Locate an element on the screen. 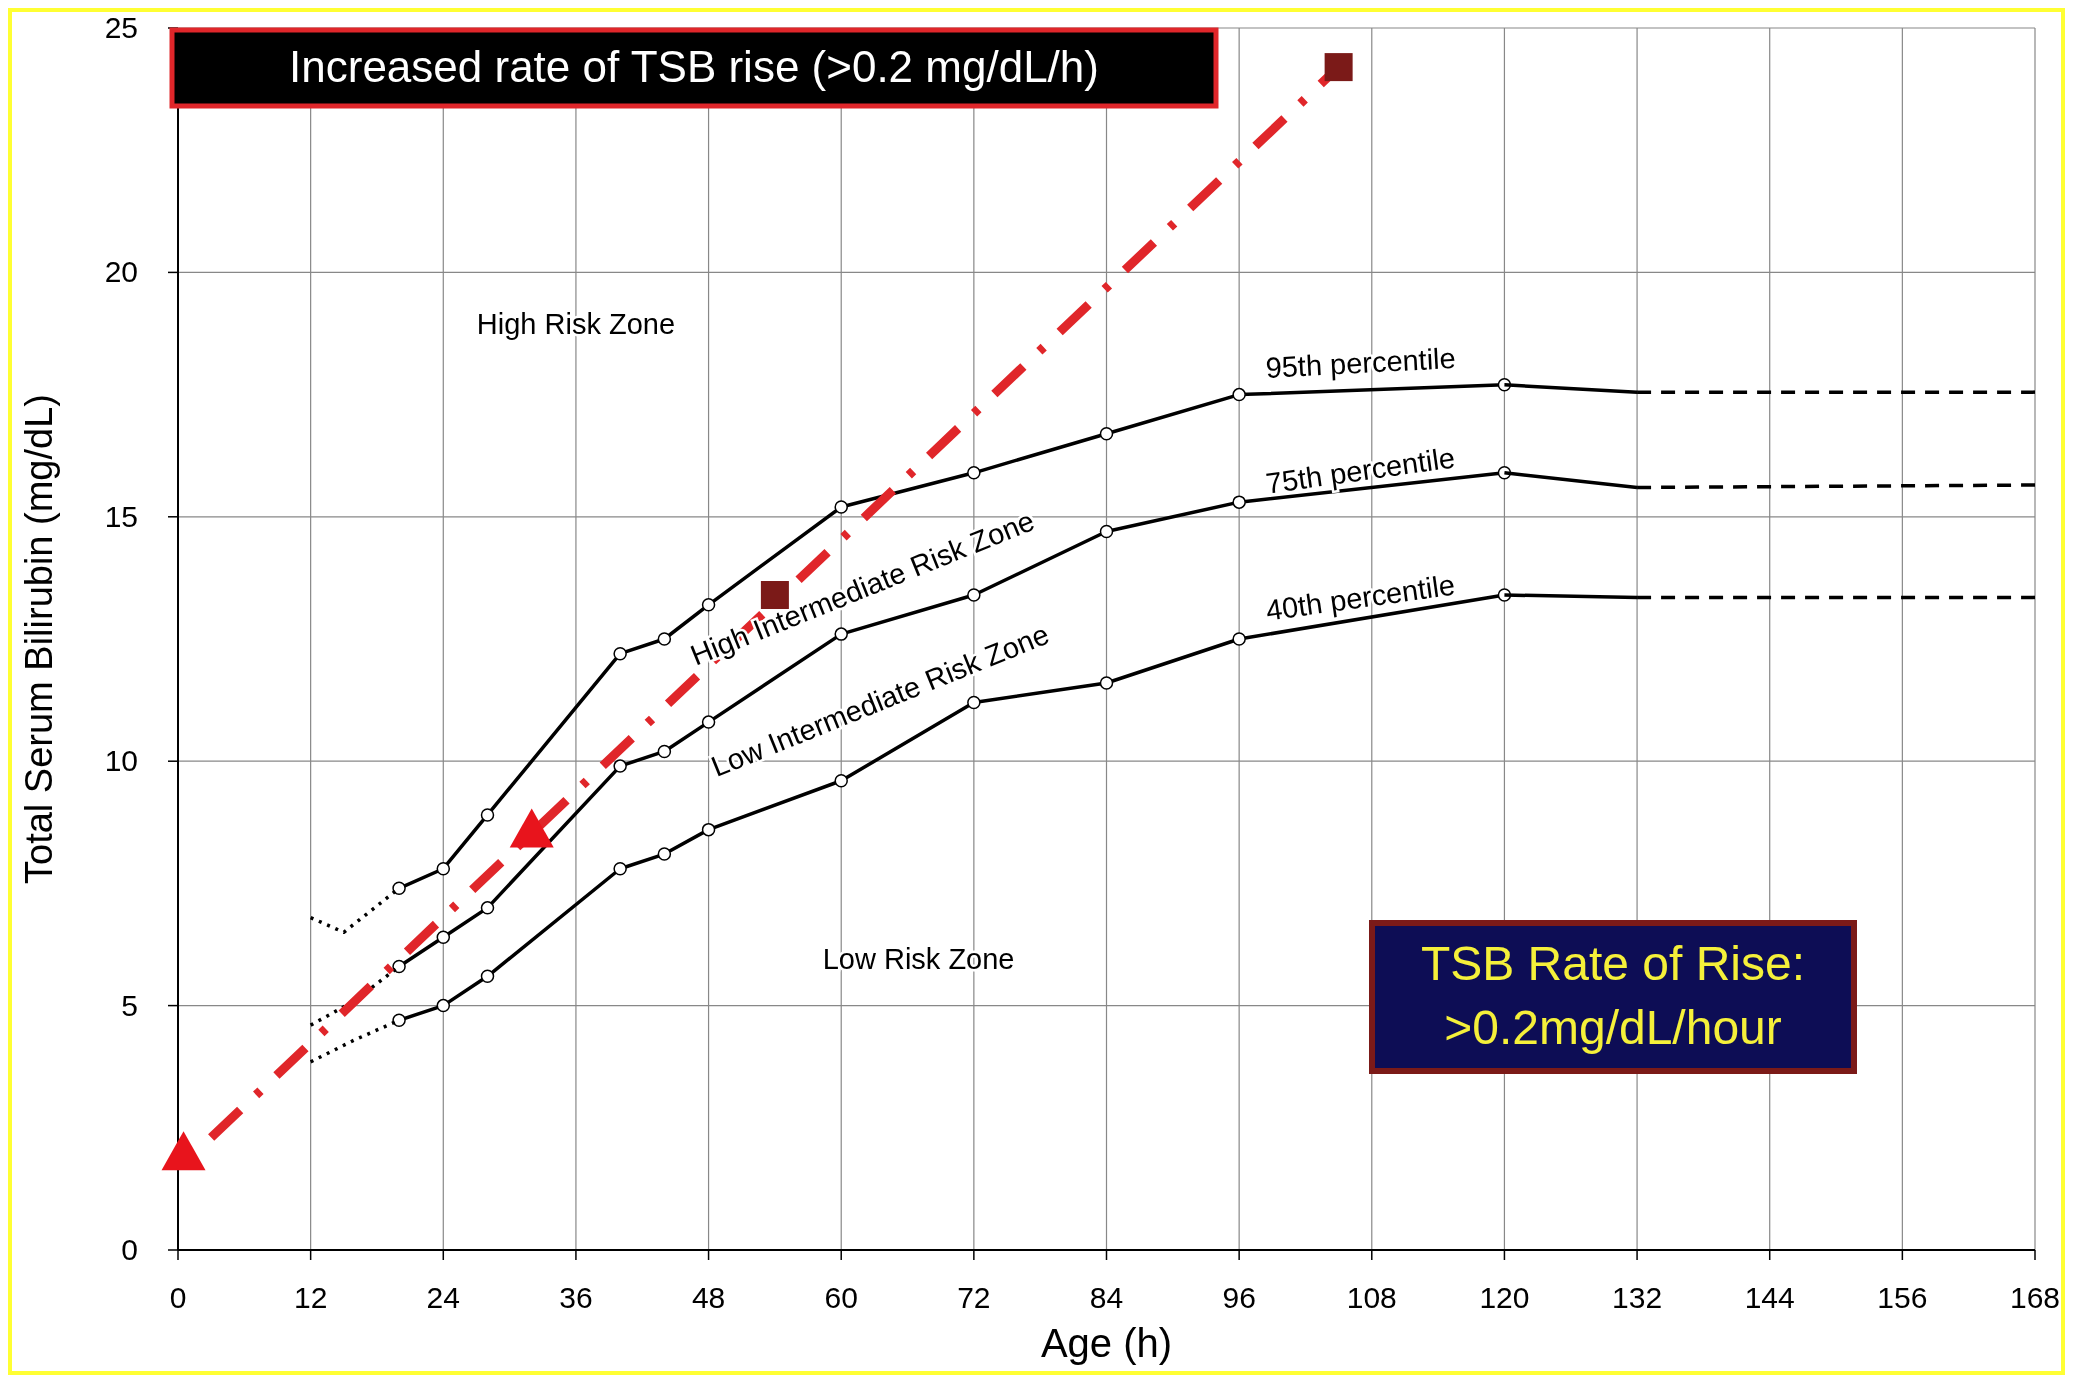 This screenshot has height=1383, width=2073. x-tick-label: 168 is located at coordinates (2035, 1297).